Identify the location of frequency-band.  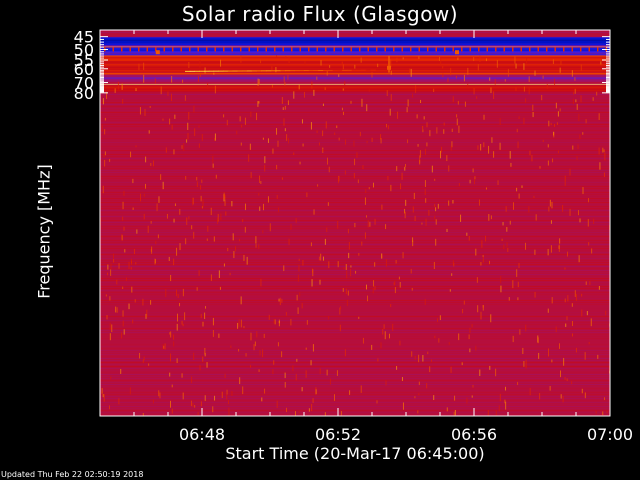
(355, 85).